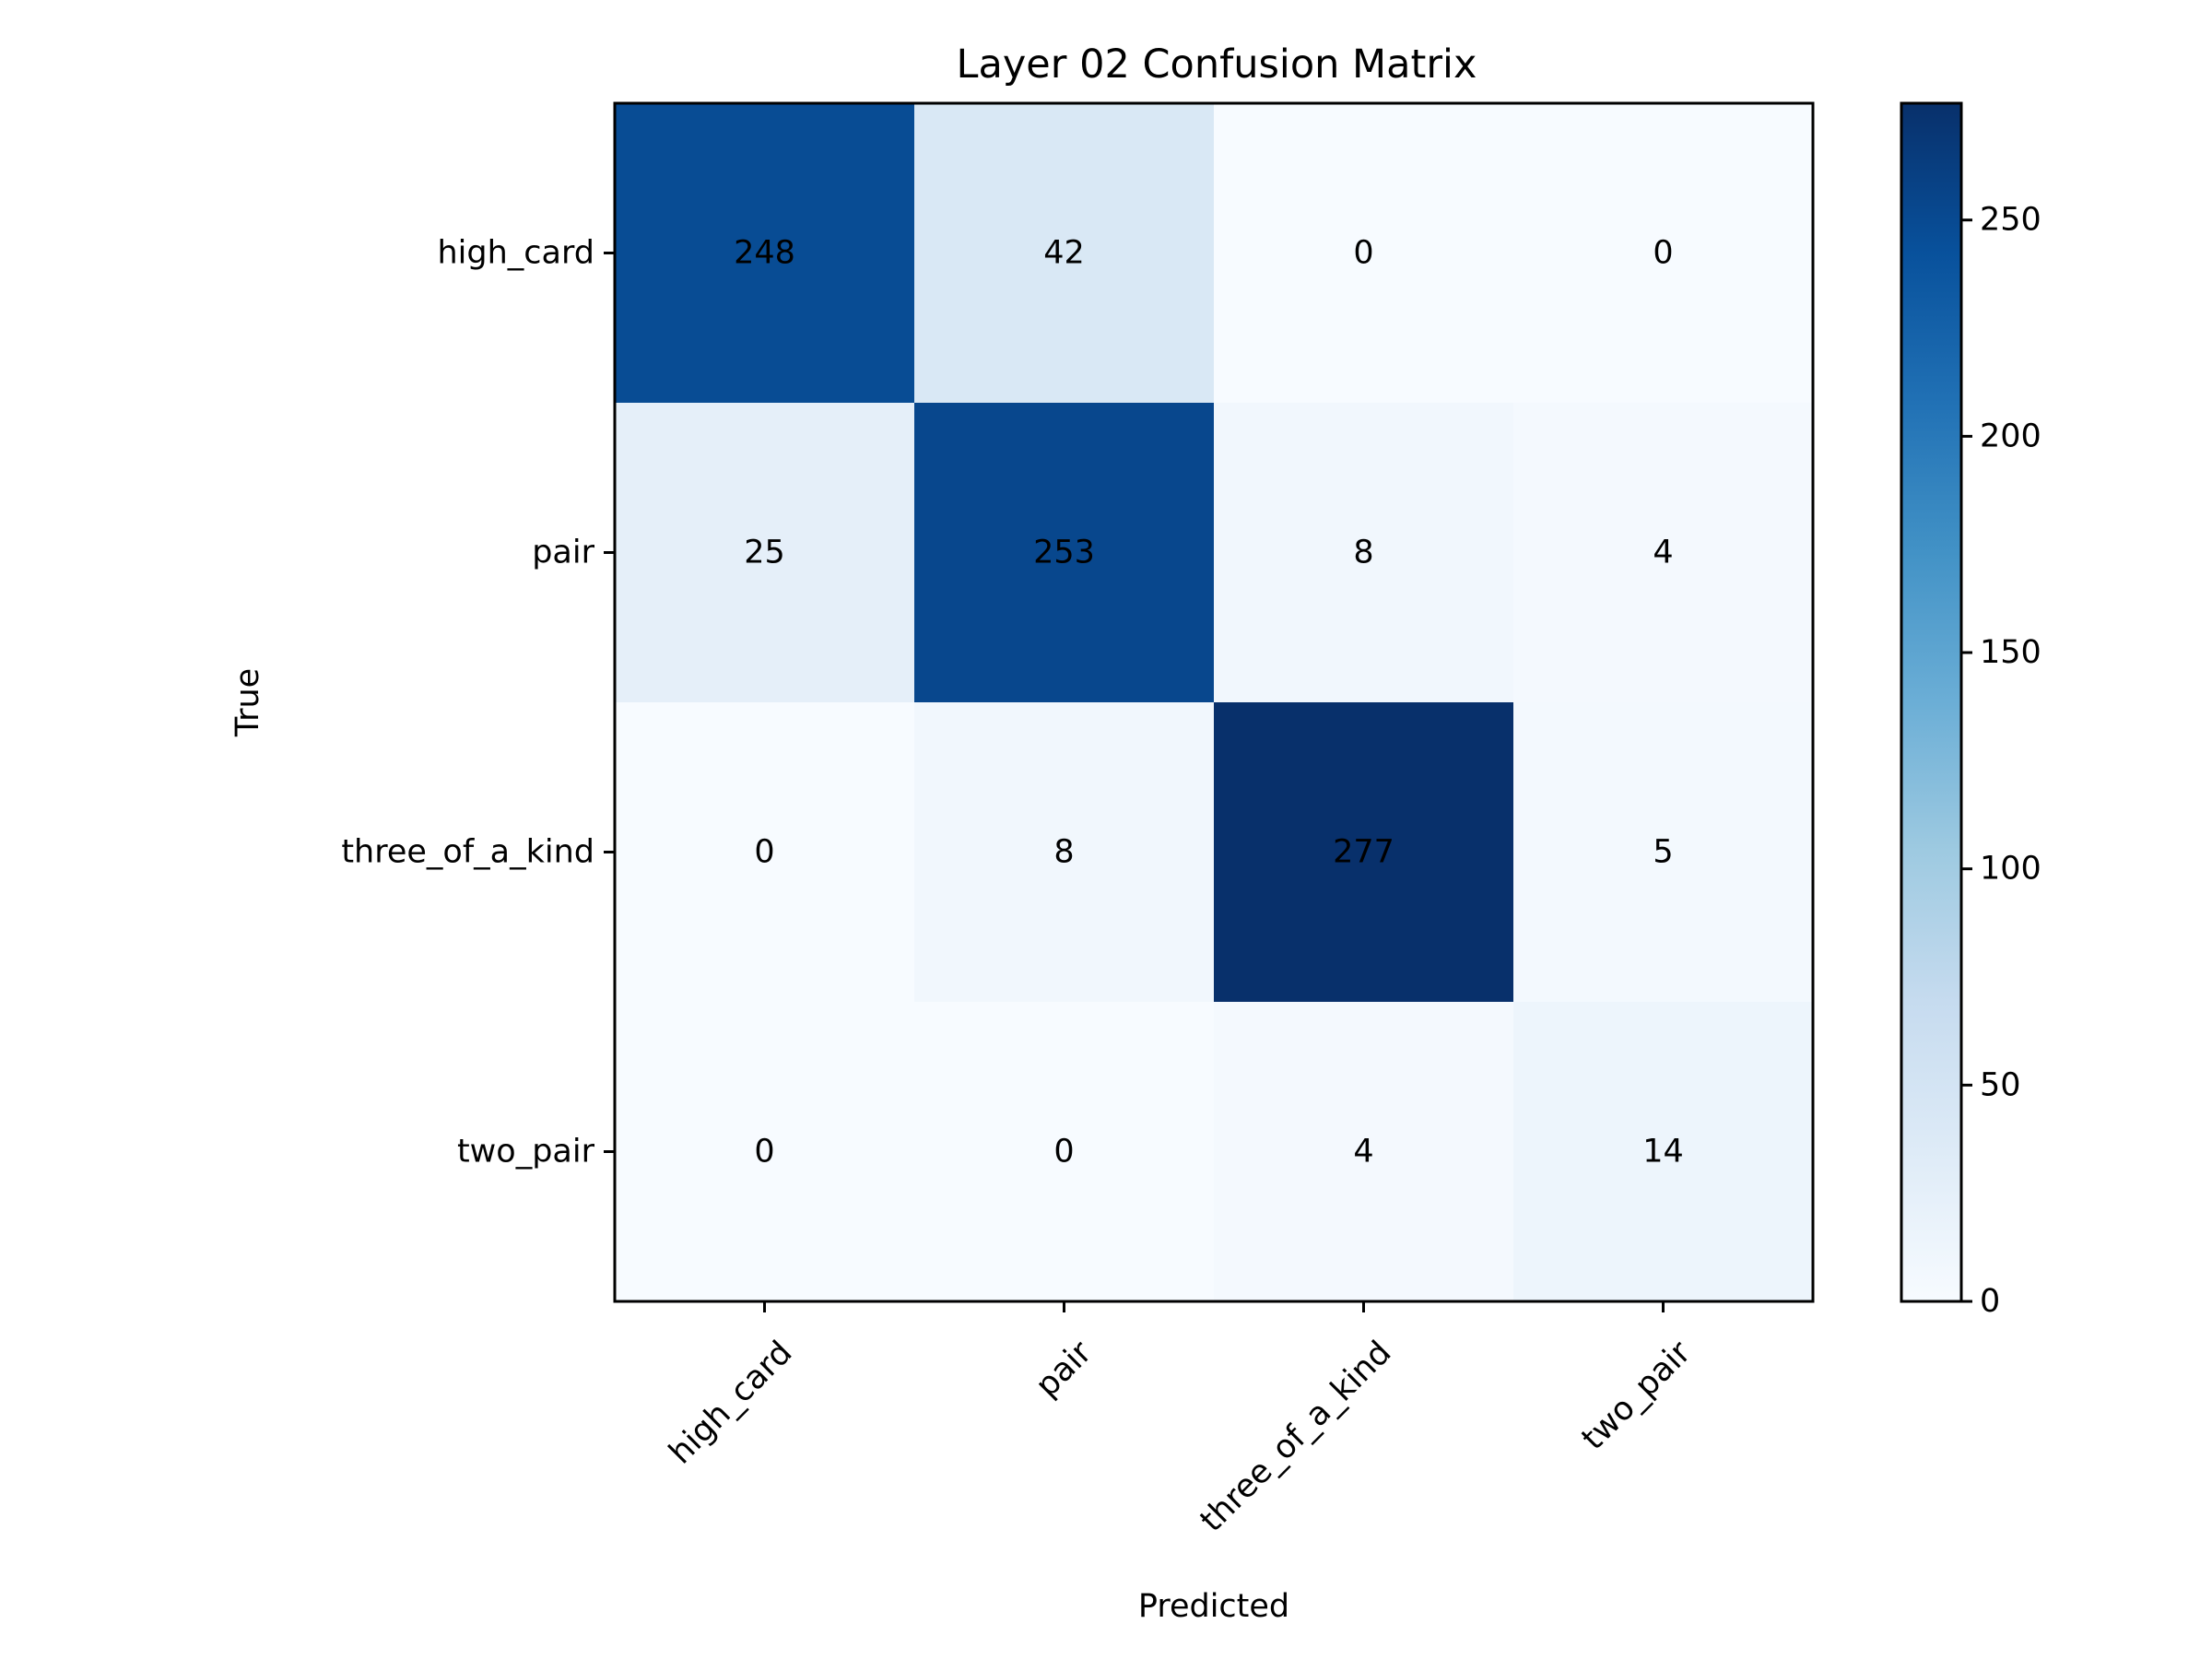 This screenshot has width=2212, height=1659. I want to click on colorbar-tick-label: 100, so click(2010, 869).